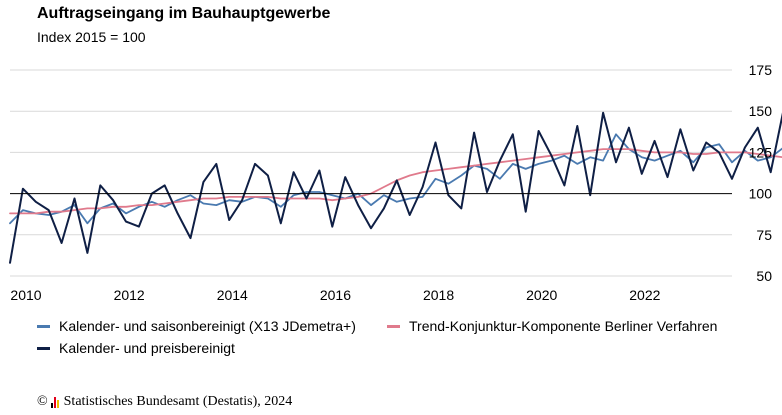 The height and width of the screenshot is (415, 782). I want to click on y-tick-label-125: 125, so click(761, 152).